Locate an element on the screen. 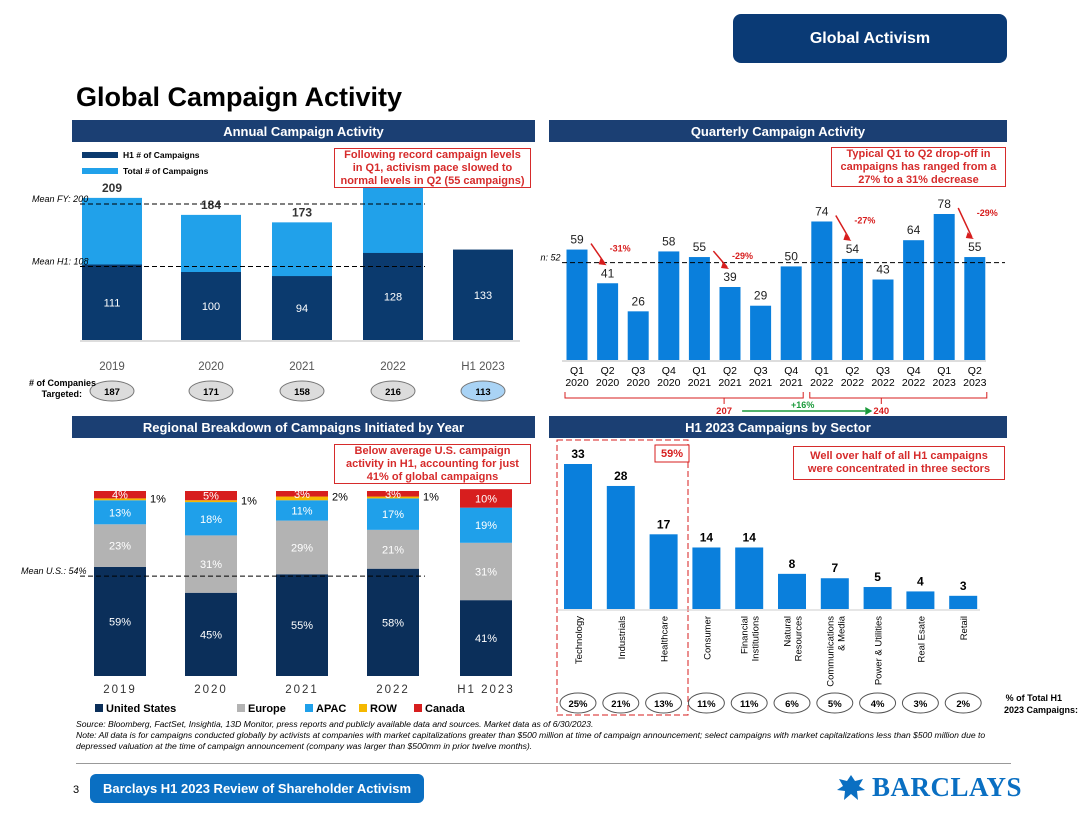  annual-h1-label: 100 is located at coordinates (211, 307).